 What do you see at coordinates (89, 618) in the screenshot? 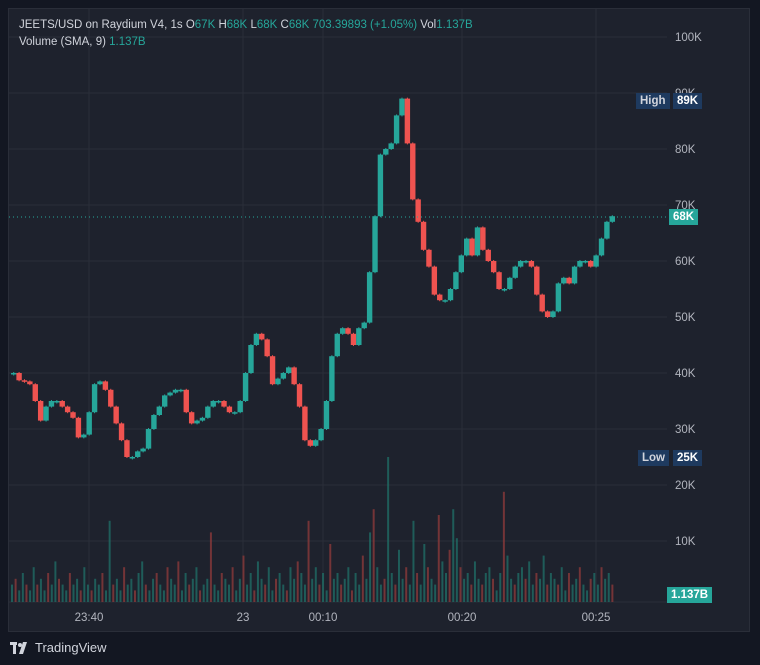
I see `x-tick-label: 23:40` at bounding box center [89, 618].